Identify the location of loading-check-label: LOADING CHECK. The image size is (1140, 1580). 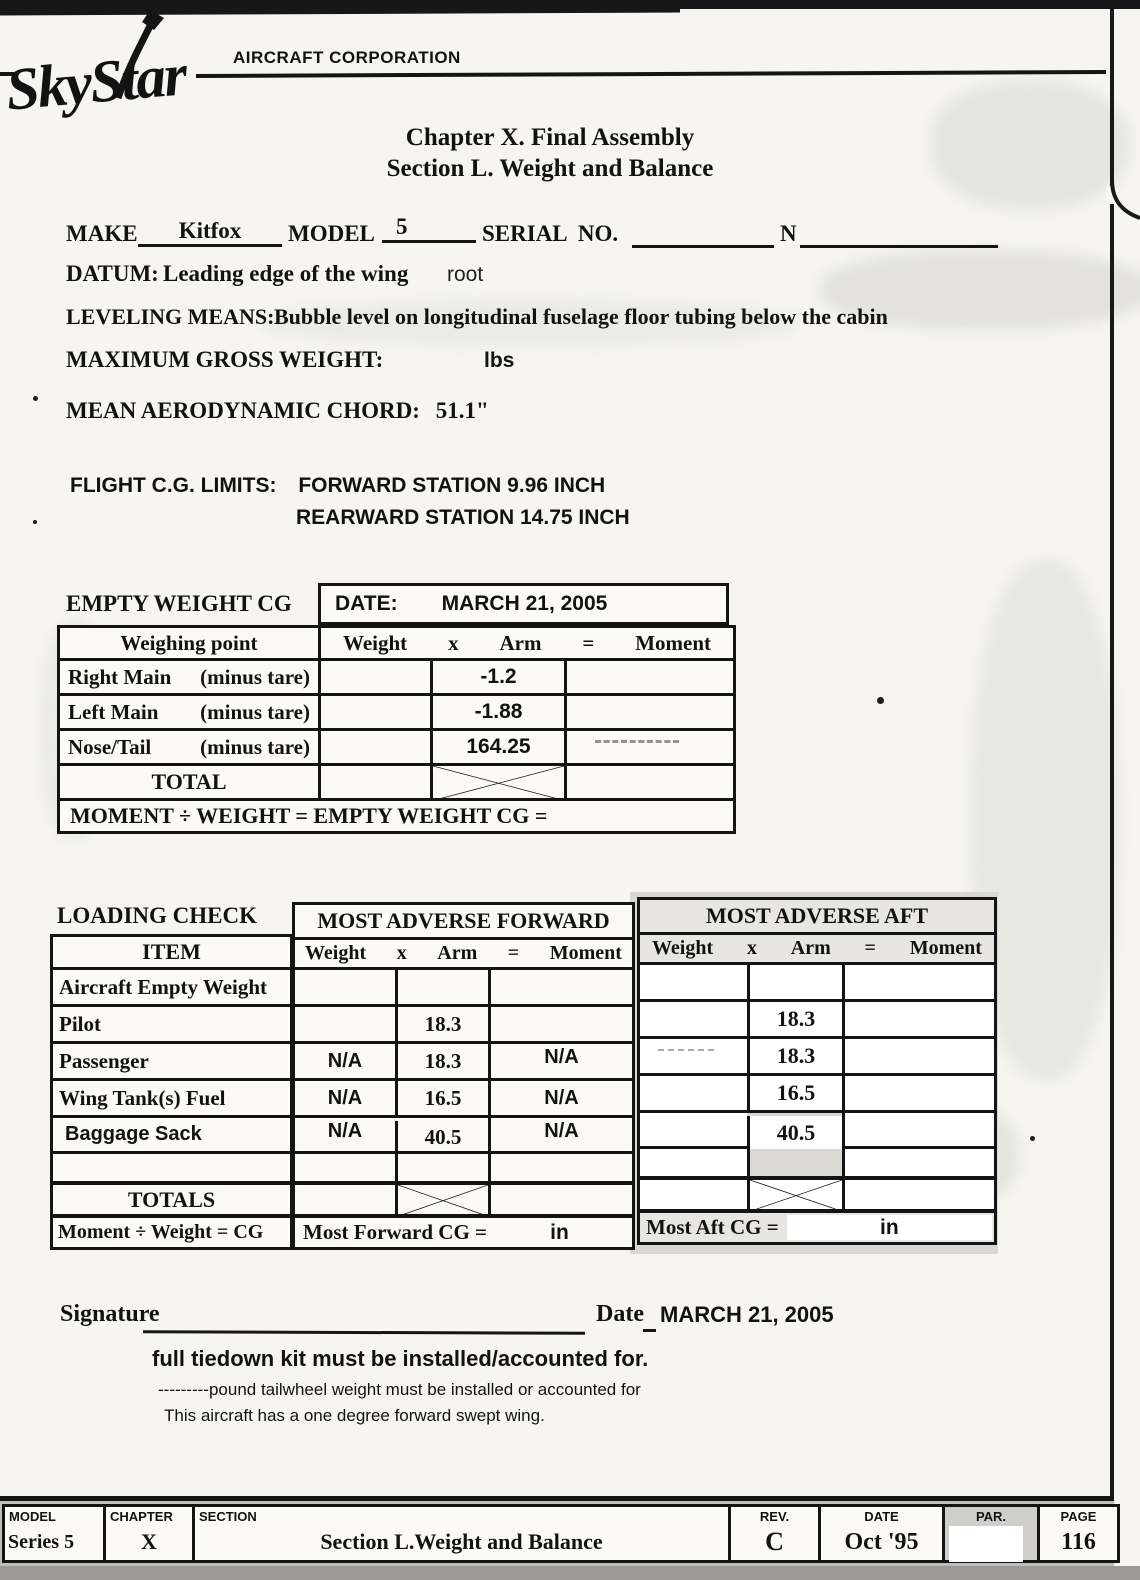
(157, 915).